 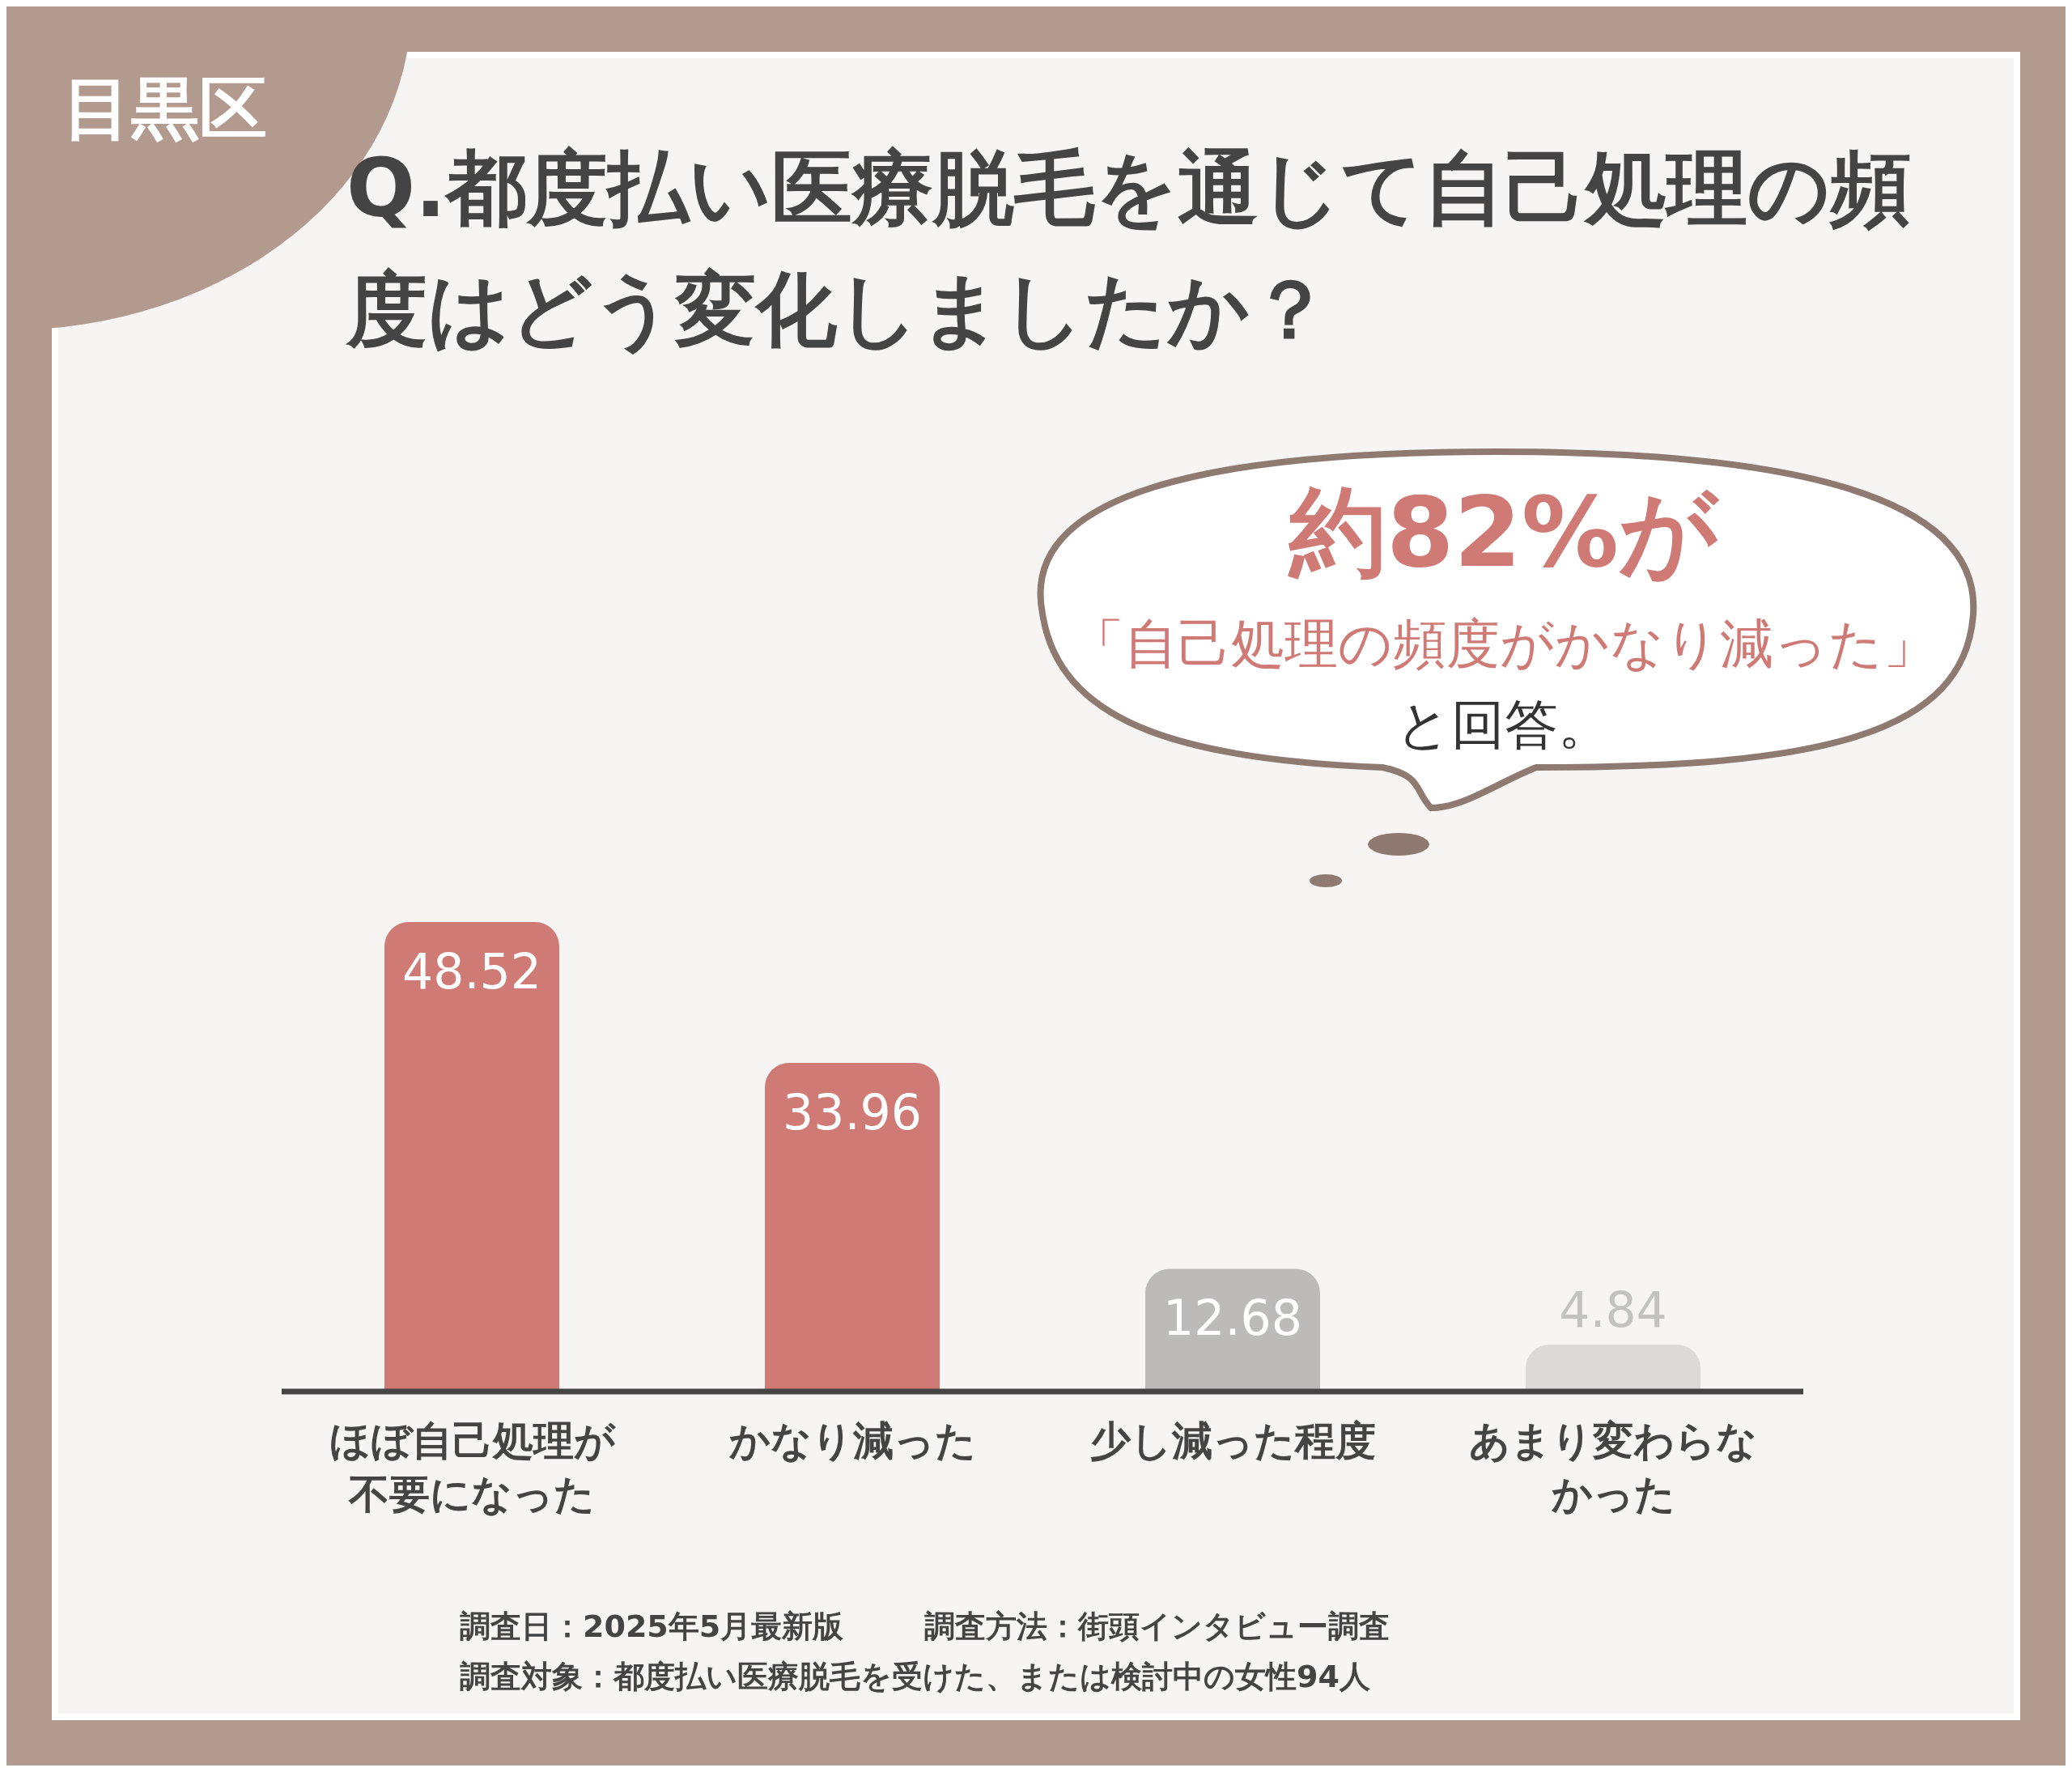 What do you see at coordinates (915, 1677) in the screenshot?
I see `text: 調査対象：都度払い医療脱毛を受けた、または検討中の女性94人` at bounding box center [915, 1677].